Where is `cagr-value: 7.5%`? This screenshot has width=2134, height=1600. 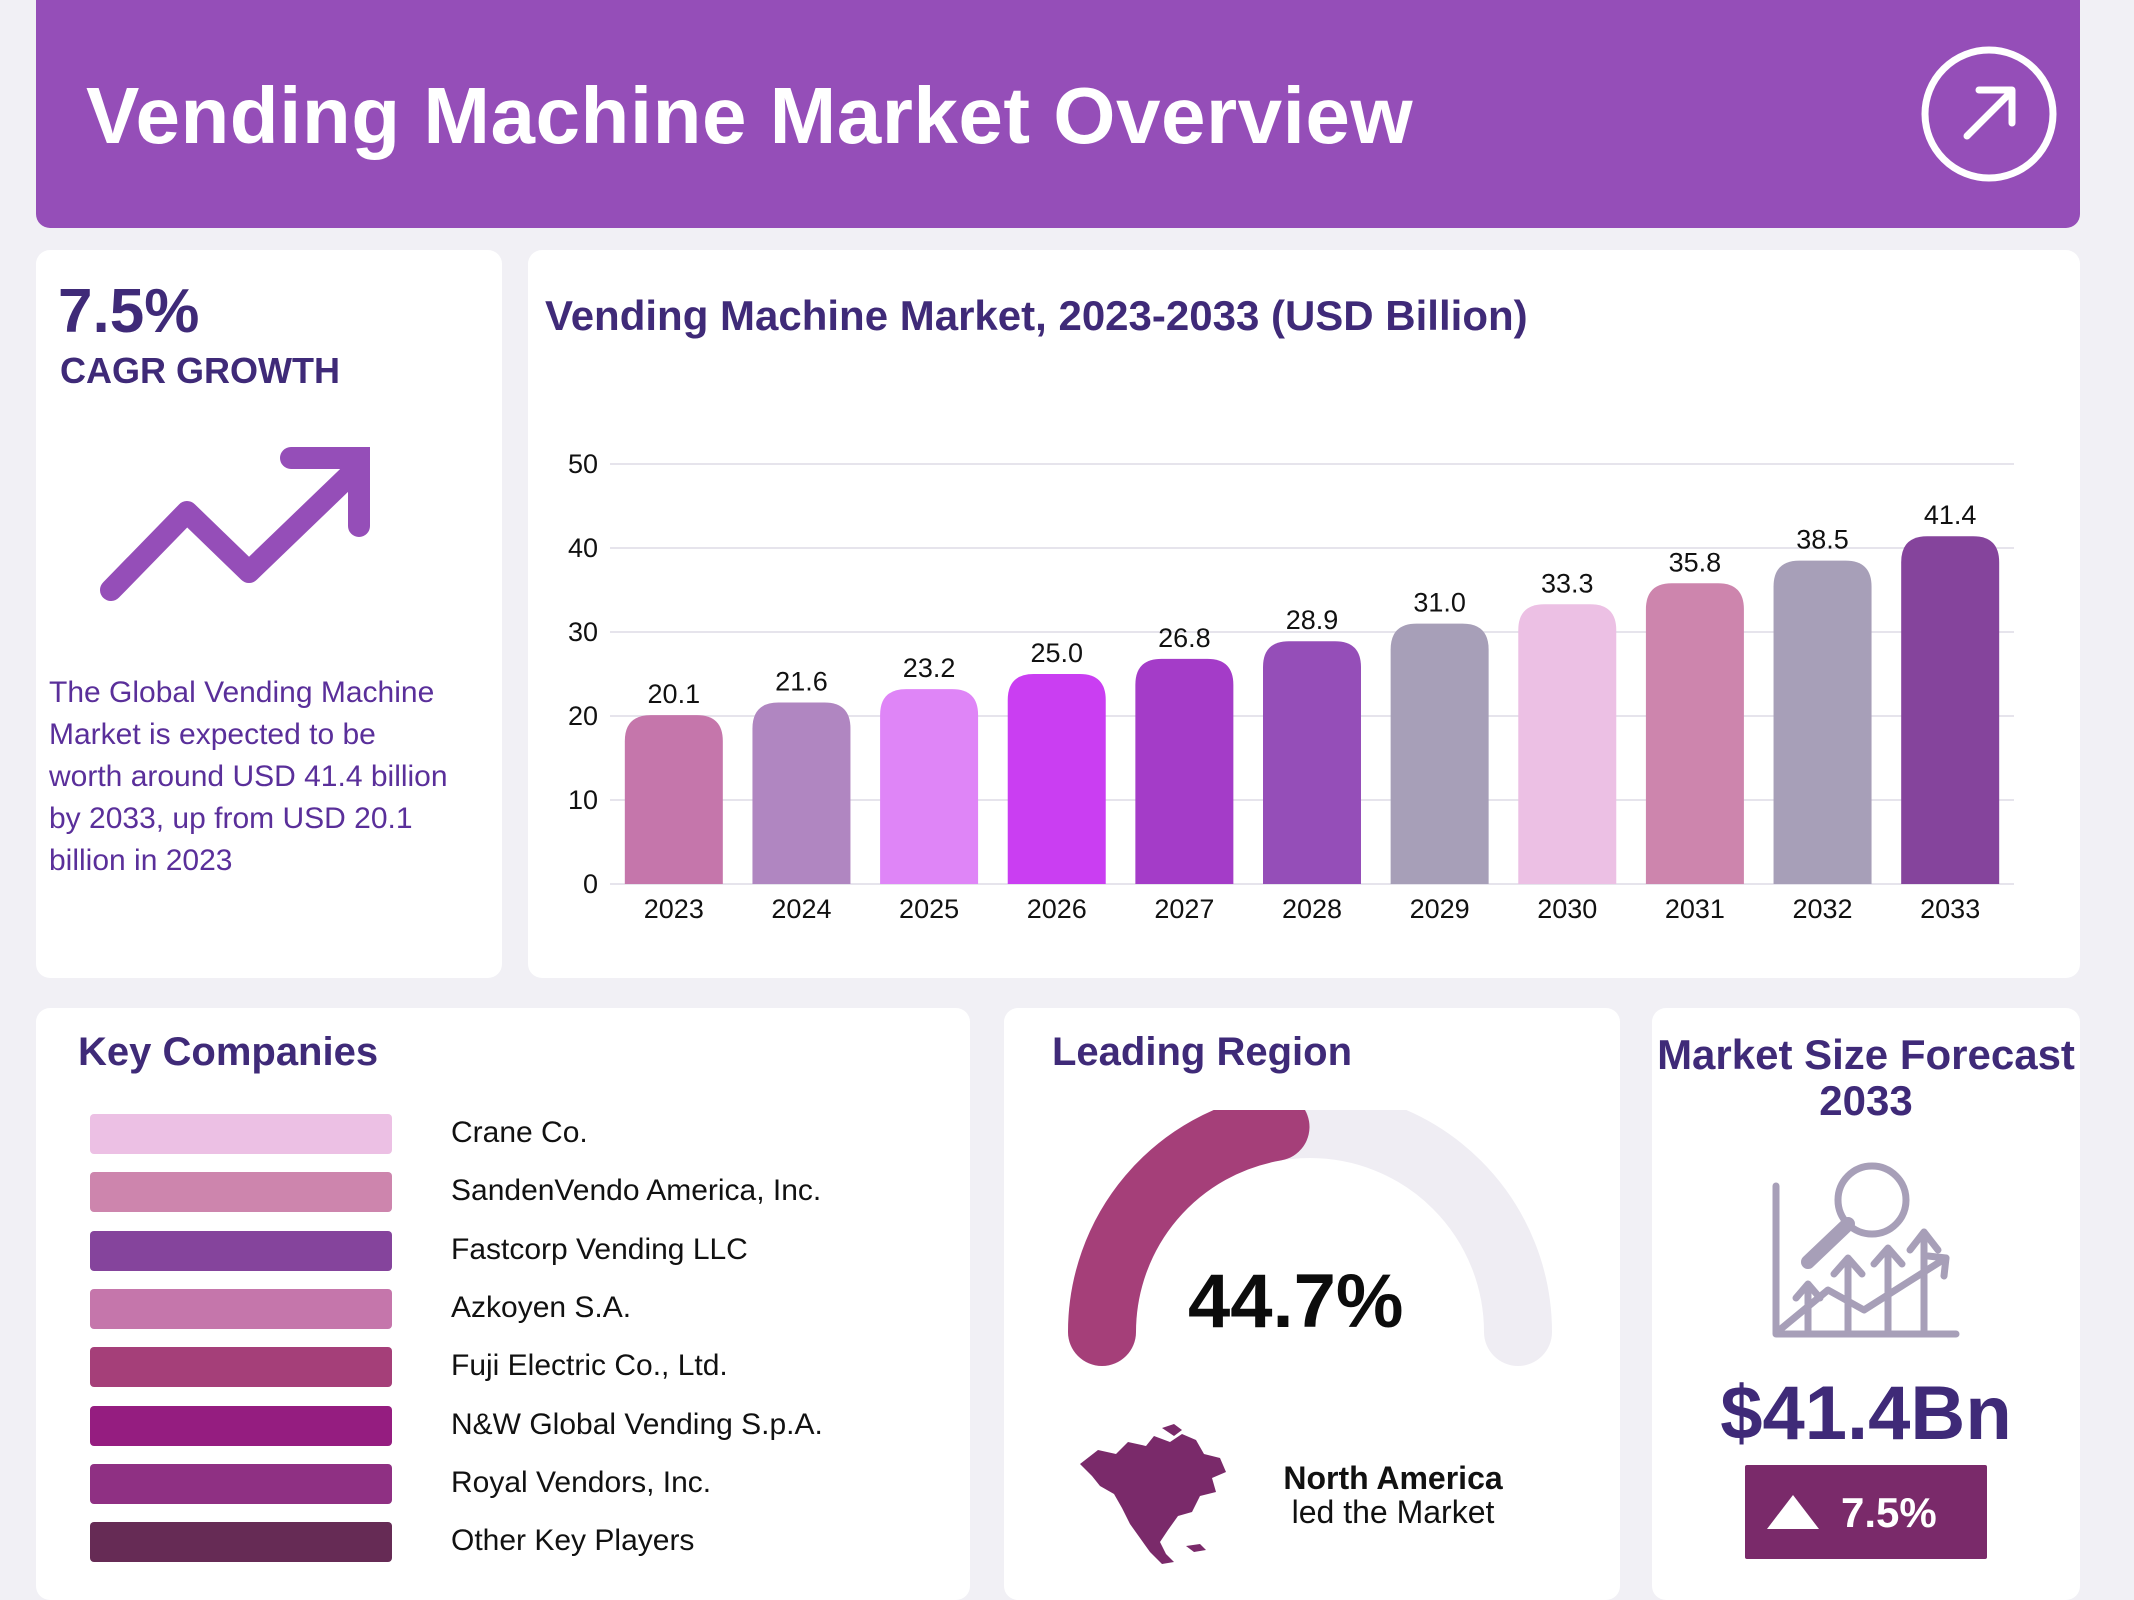 cagr-value: 7.5% is located at coordinates (129, 311).